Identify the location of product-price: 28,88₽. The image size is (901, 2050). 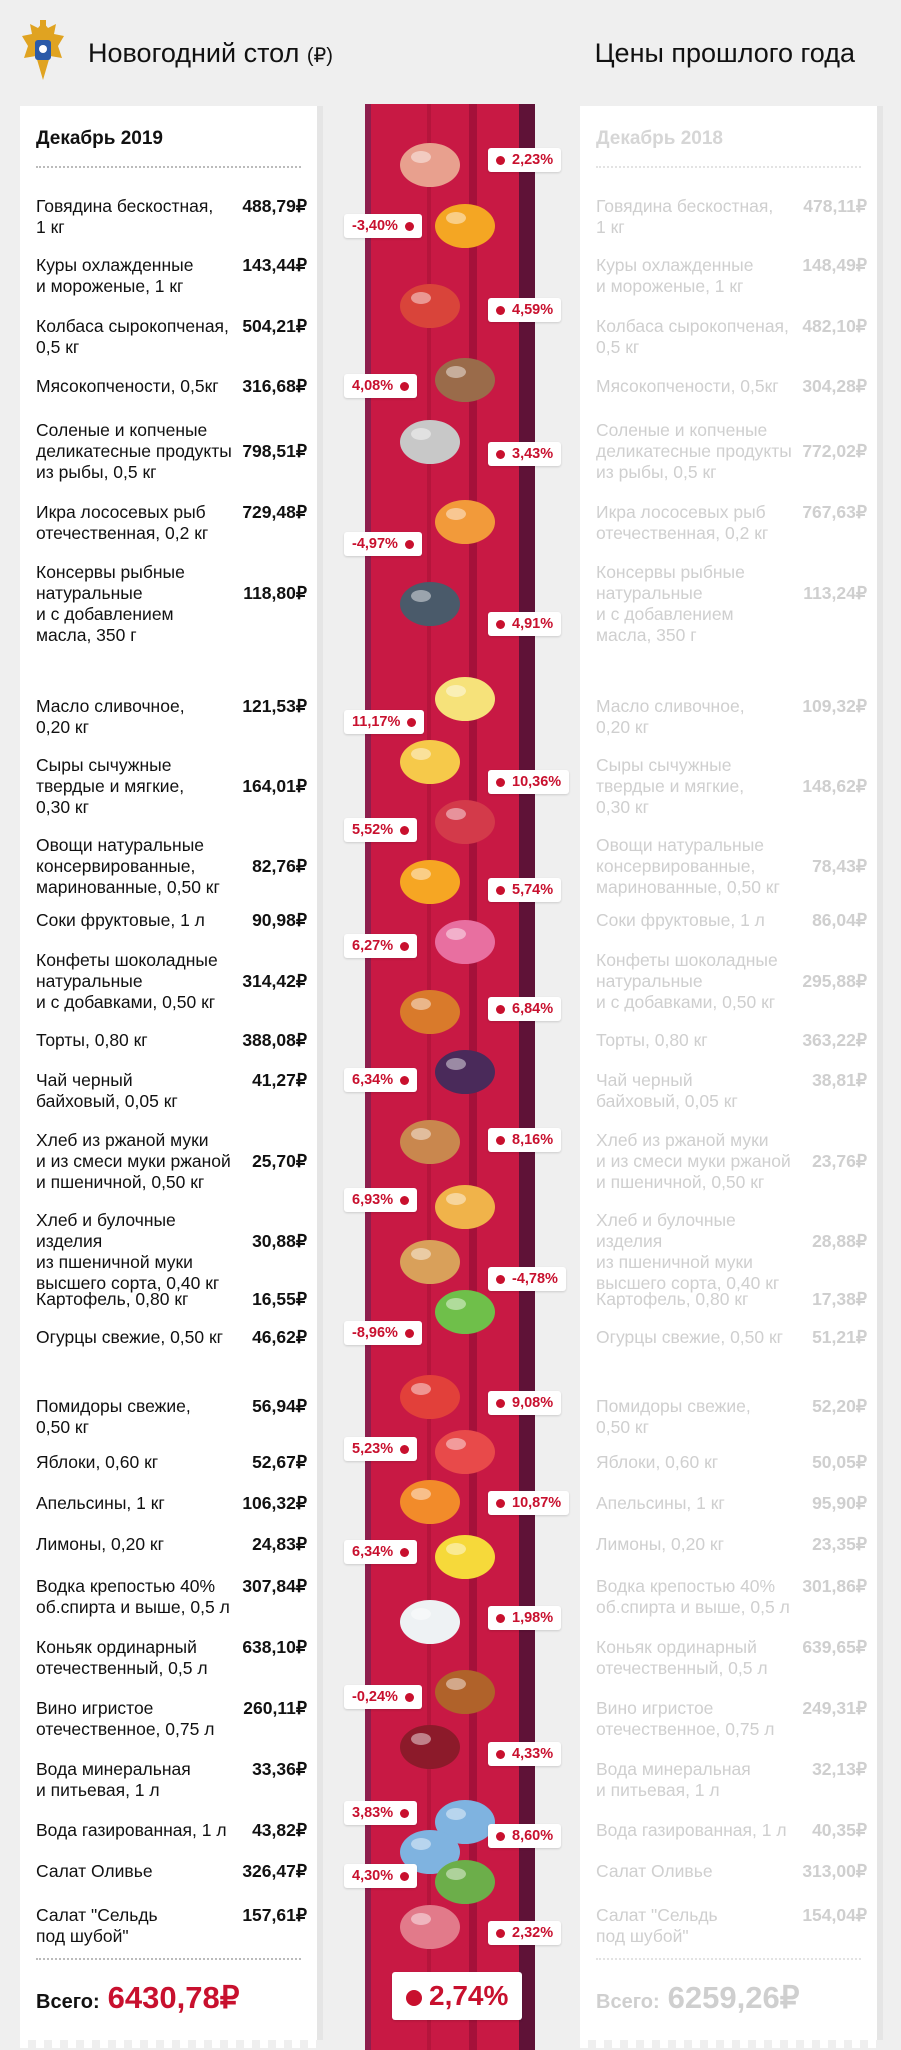
(839, 1241).